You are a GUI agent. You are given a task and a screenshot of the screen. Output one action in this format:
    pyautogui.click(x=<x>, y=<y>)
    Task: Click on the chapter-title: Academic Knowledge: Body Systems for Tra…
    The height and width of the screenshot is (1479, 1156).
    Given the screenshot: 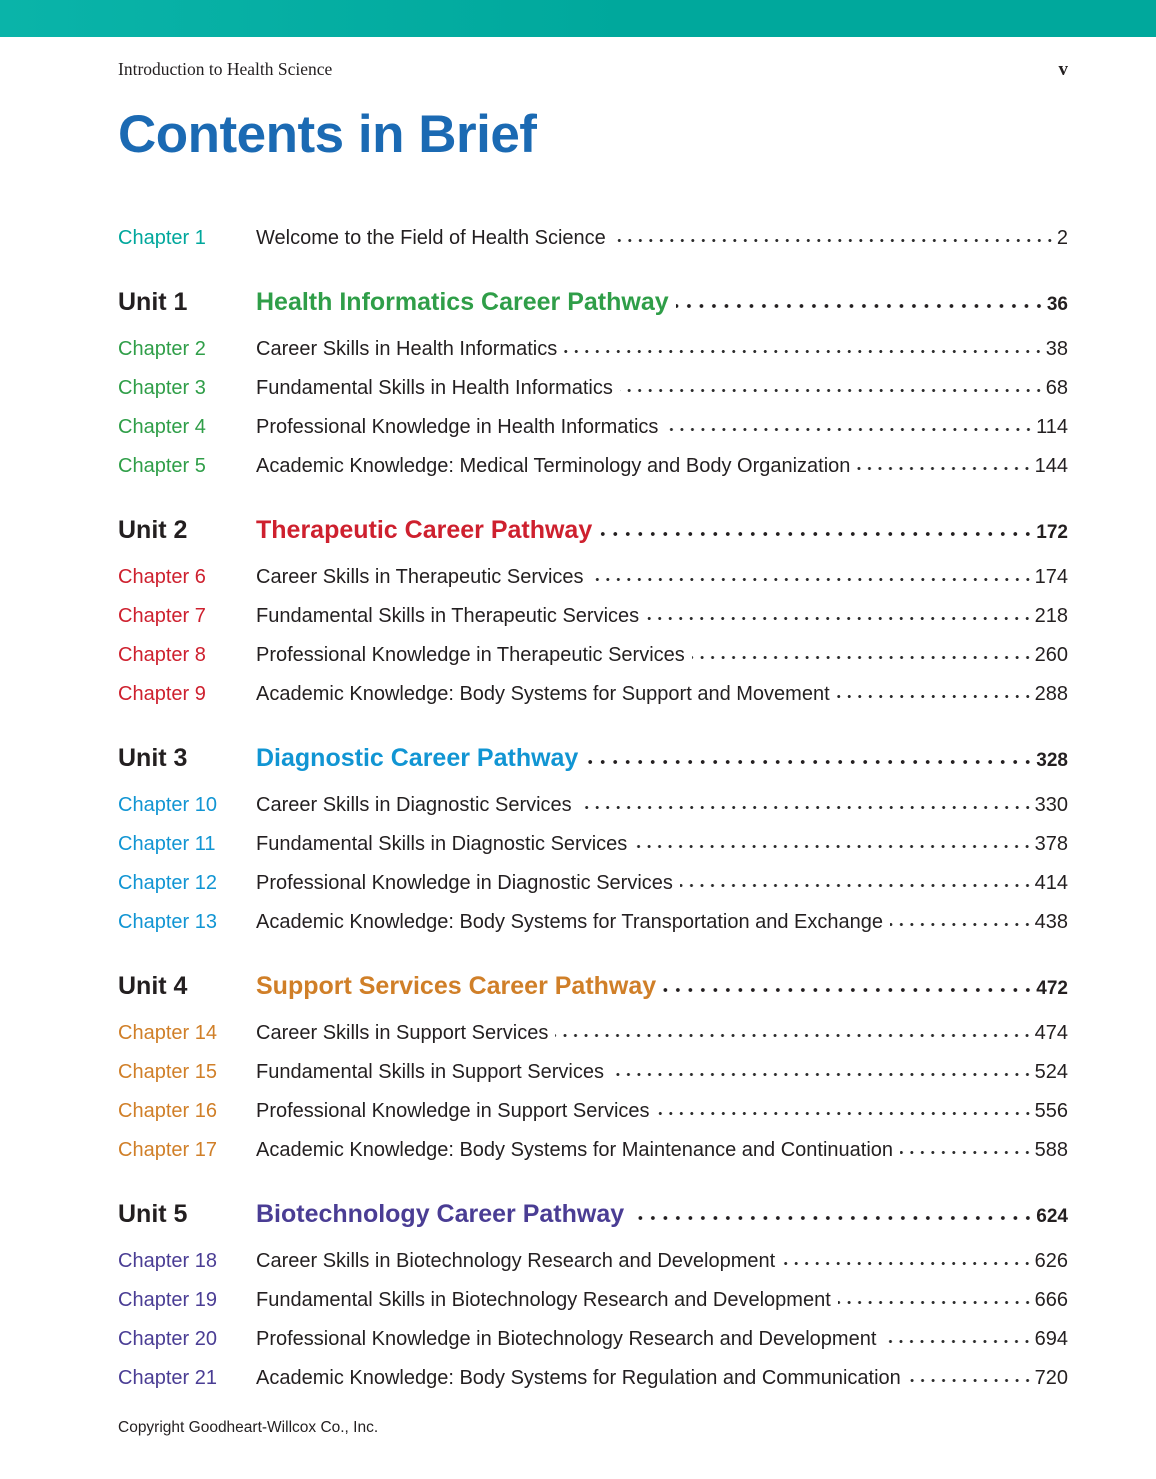 What is the action you would take?
    pyautogui.click(x=570, y=922)
    